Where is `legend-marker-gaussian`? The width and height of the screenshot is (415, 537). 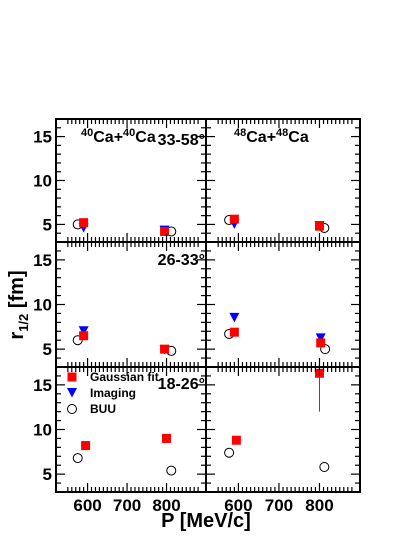 legend-marker-gaussian is located at coordinates (72, 377).